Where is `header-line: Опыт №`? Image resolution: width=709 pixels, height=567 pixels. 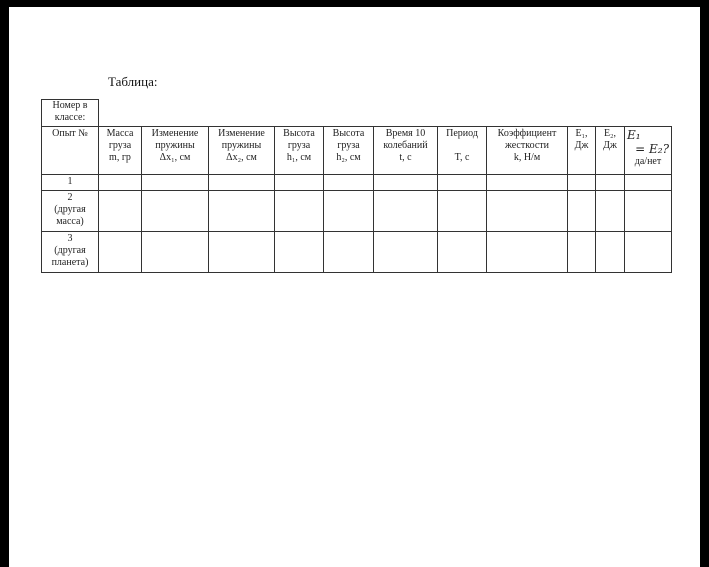 header-line: Опыт № is located at coordinates (70, 133).